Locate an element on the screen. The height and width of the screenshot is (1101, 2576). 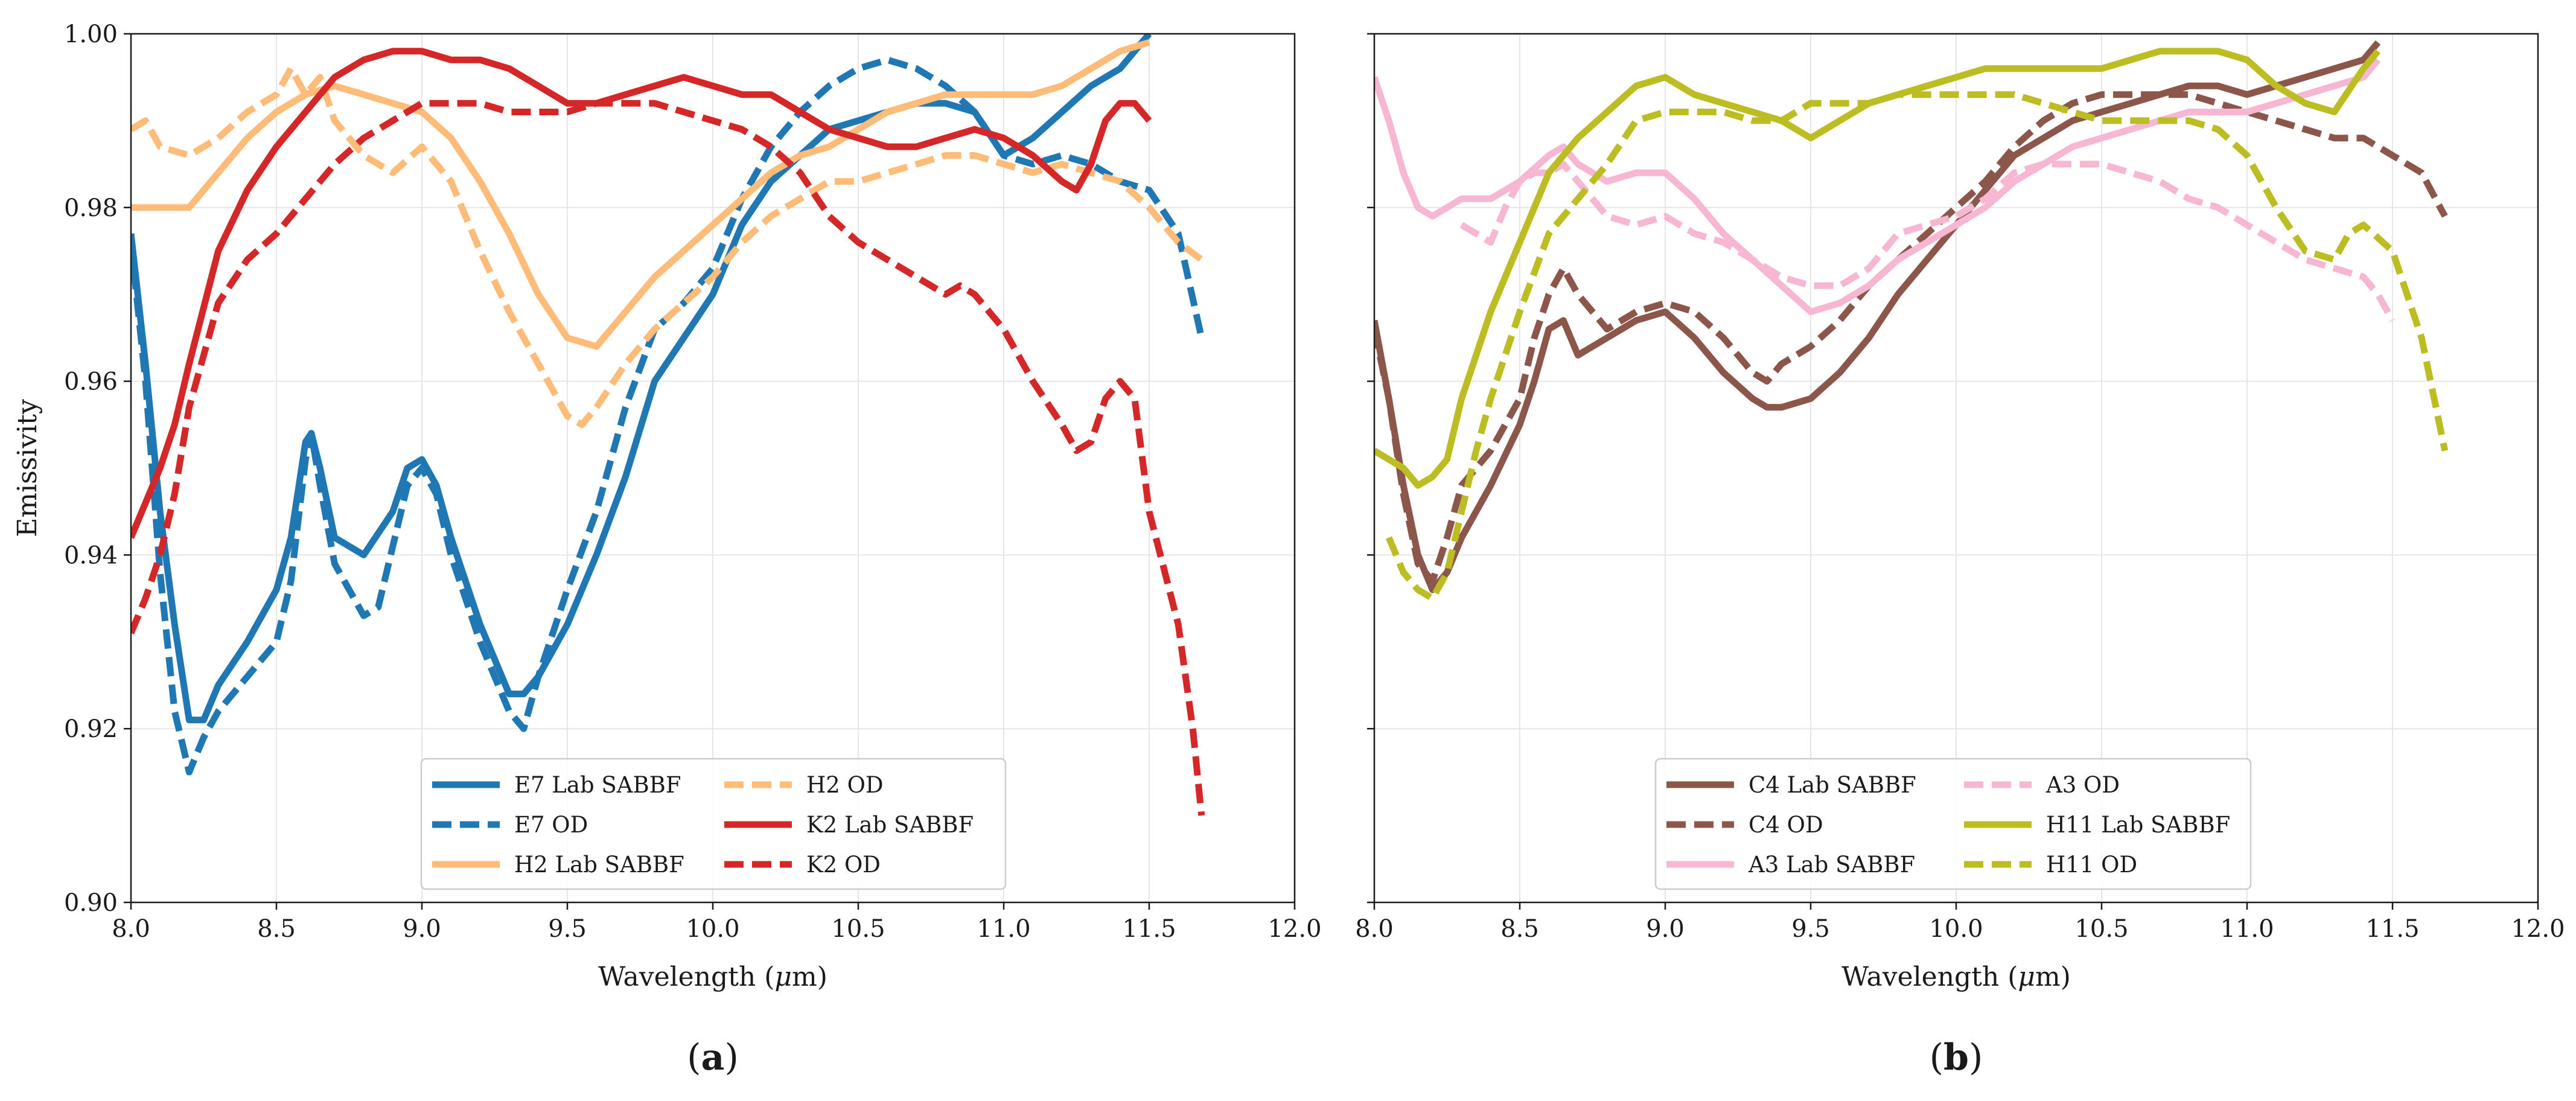
y-tick-label: 0.94 is located at coordinates (91, 555).